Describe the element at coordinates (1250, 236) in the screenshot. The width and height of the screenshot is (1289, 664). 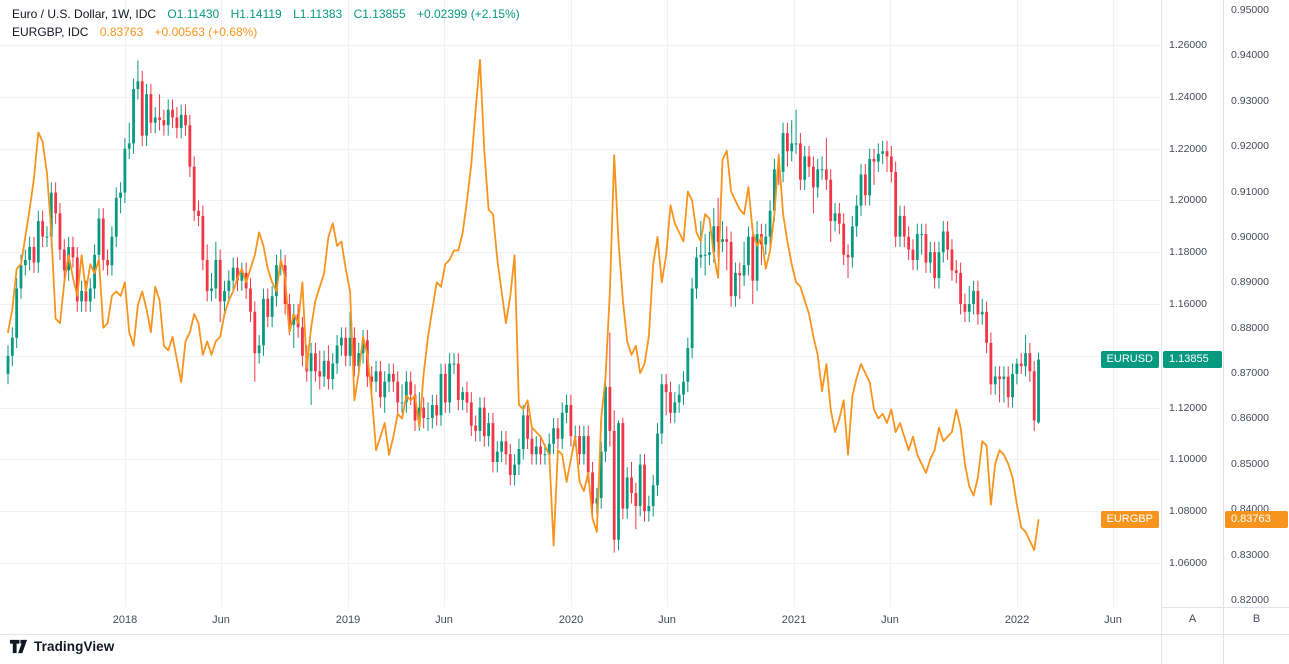
I see `price-tick: 0.90000` at that location.